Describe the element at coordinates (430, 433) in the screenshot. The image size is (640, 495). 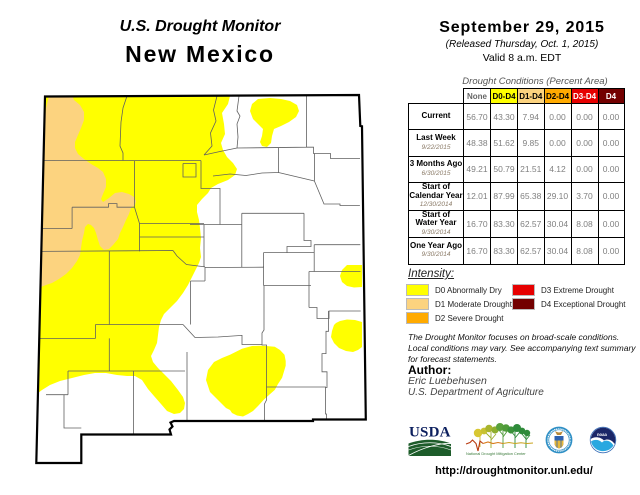
I see `svg-text: USDA` at that location.